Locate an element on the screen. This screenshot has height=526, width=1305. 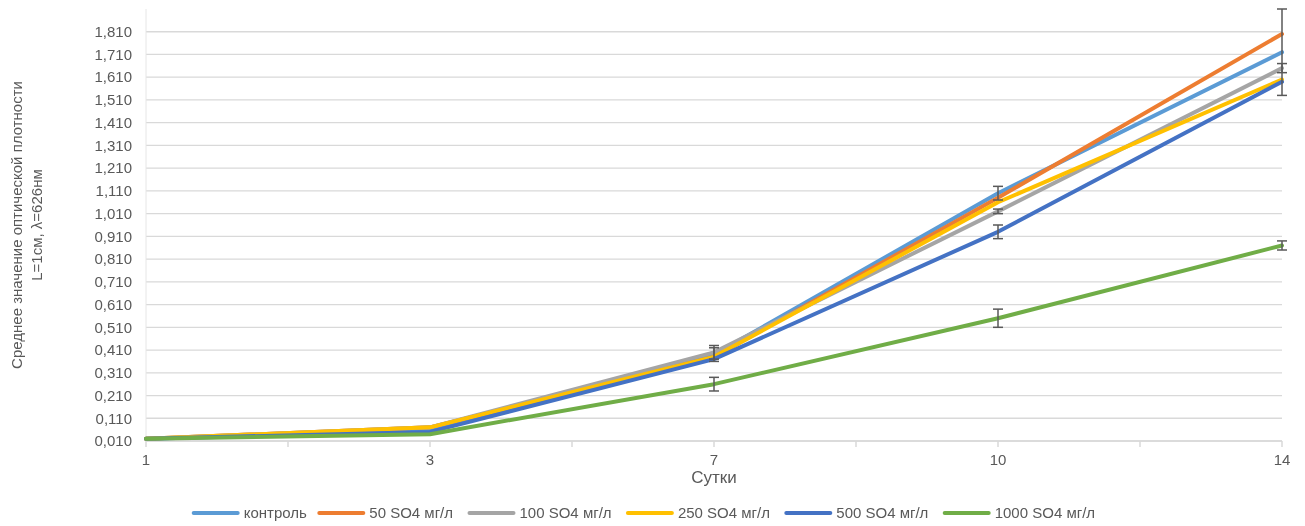
y-axis-title: Среднее значение оптической плотности L=1см, λ=626нм is located at coordinates (26, 225).